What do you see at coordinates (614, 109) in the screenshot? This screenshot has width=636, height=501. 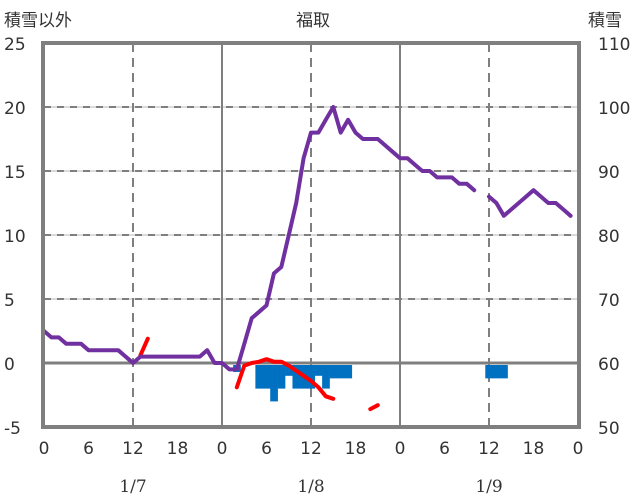 I see `y-tick-right: 100` at bounding box center [614, 109].